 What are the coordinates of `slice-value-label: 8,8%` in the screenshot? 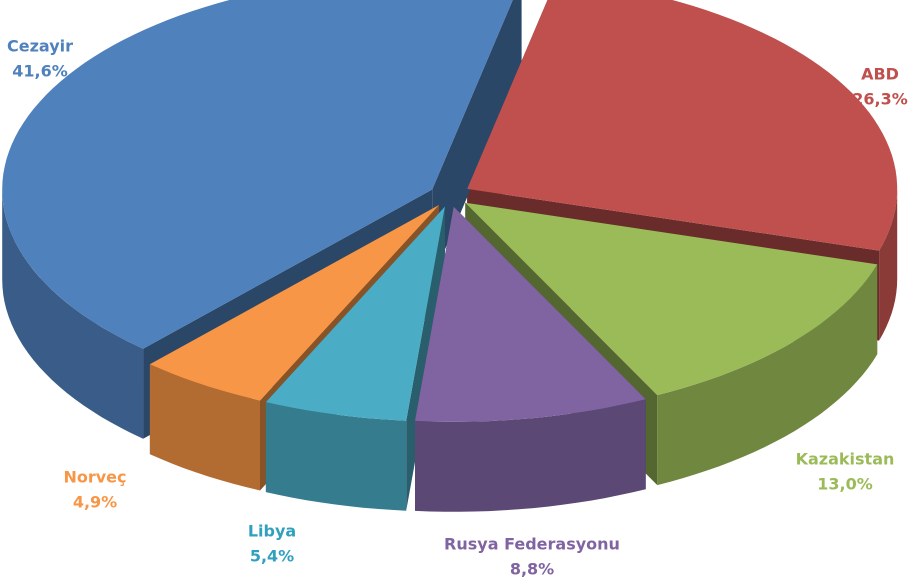 It's located at (532, 569).